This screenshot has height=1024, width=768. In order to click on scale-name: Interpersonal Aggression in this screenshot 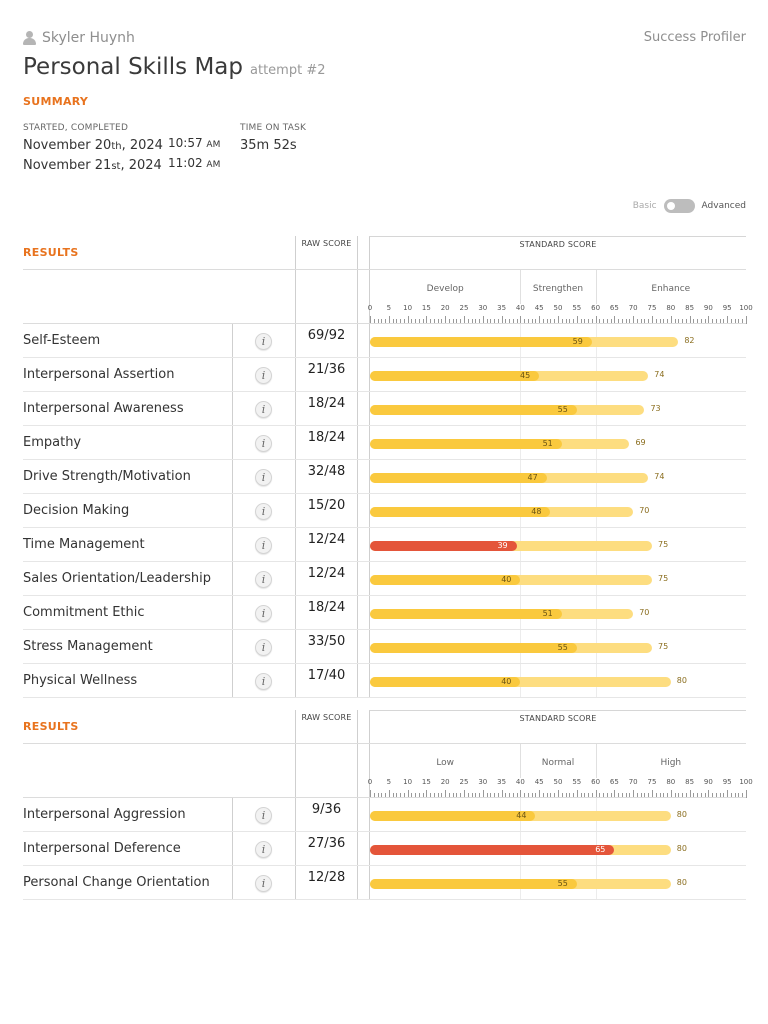, I will do `click(104, 814)`.